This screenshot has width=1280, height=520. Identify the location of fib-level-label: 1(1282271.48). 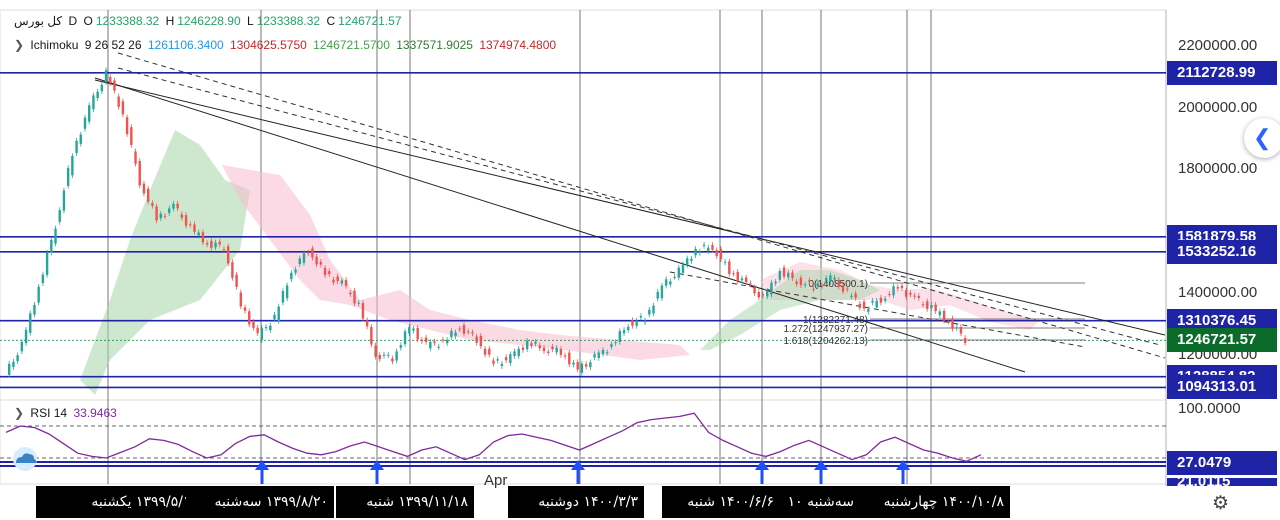
(835, 320).